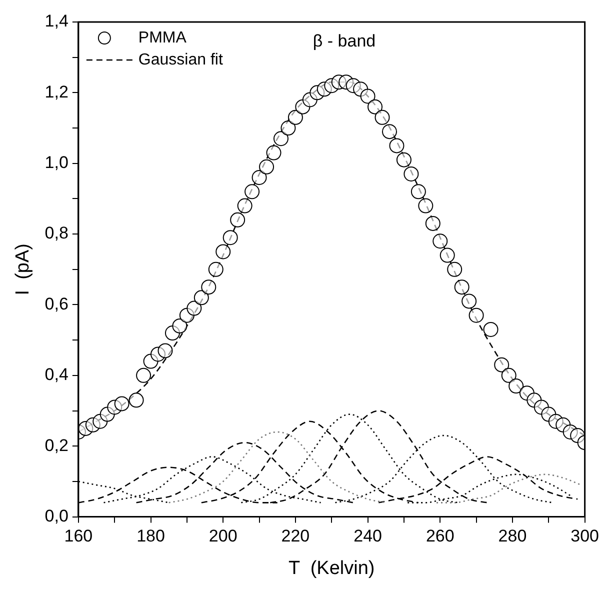 The image size is (603, 590). Describe the element at coordinates (78, 536) in the screenshot. I see `x-tick-label: 160` at that location.